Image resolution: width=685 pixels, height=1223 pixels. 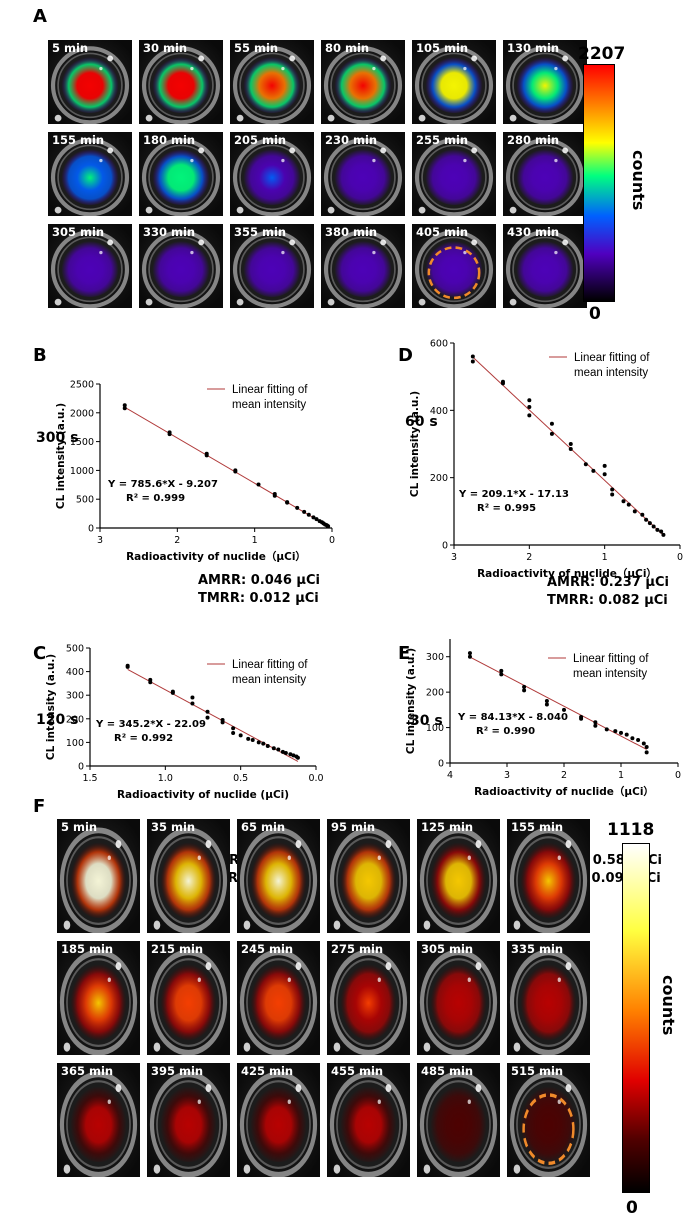 What do you see at coordinates (439, 478) in the screenshot?
I see `y-tick-label: 200` at bounding box center [439, 478].